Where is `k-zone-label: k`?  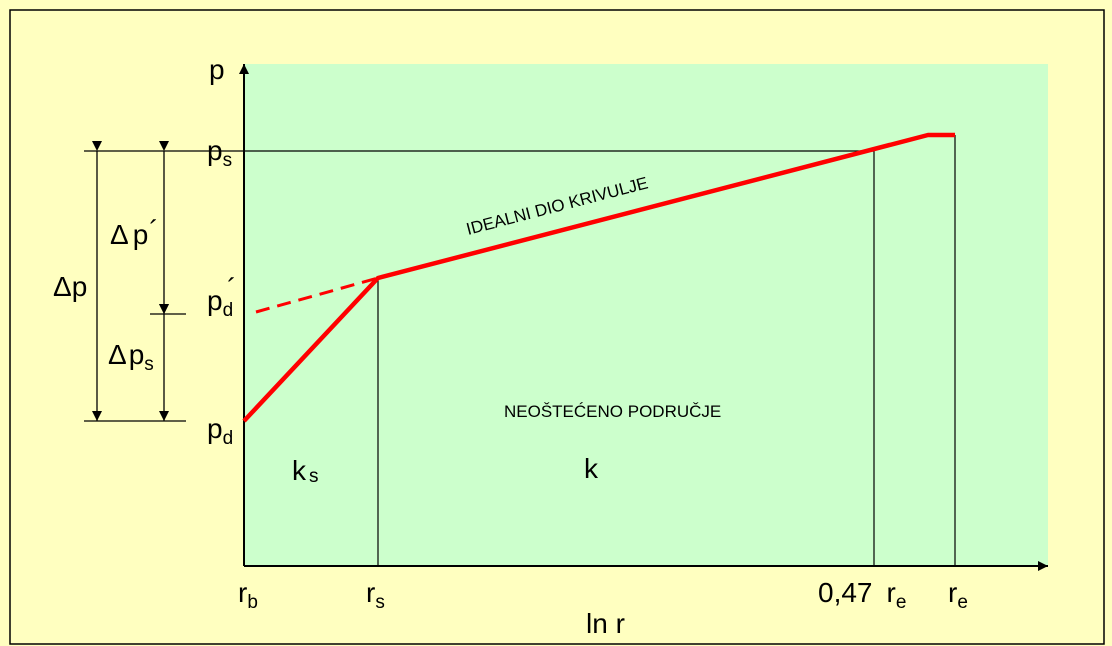 k-zone-label: k is located at coordinates (591, 468).